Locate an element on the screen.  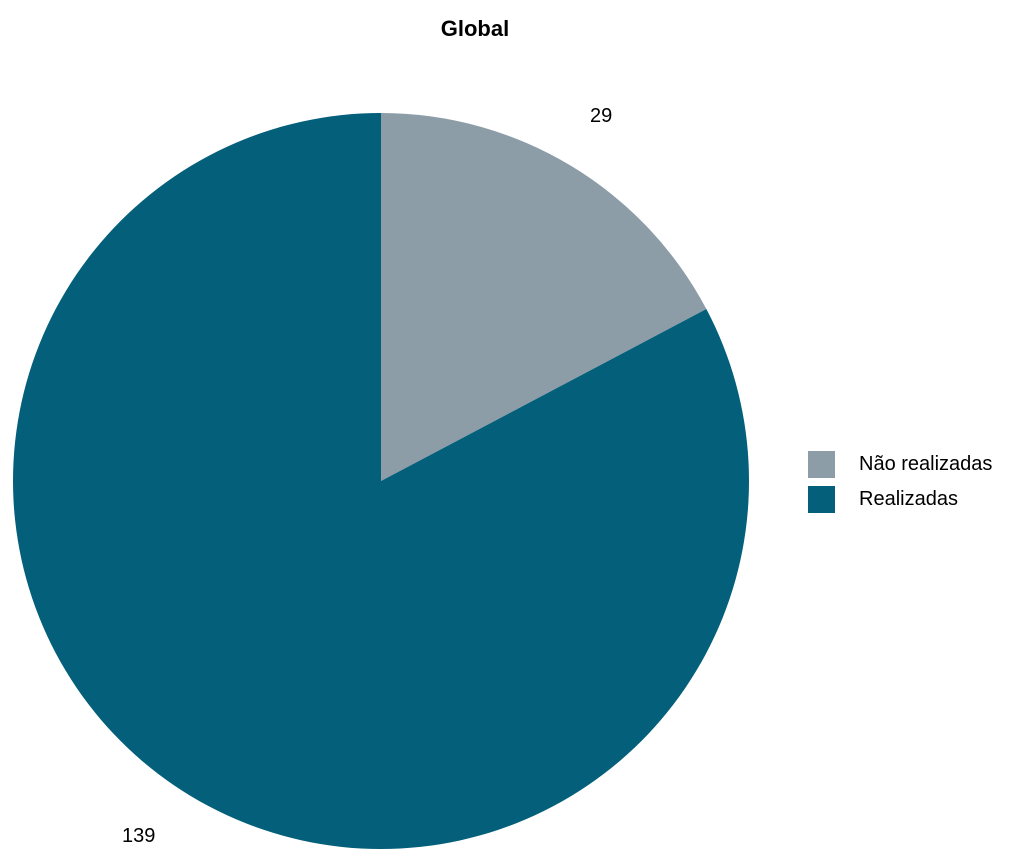
data-label-n-o-realizadas: 29 is located at coordinates (601, 116).